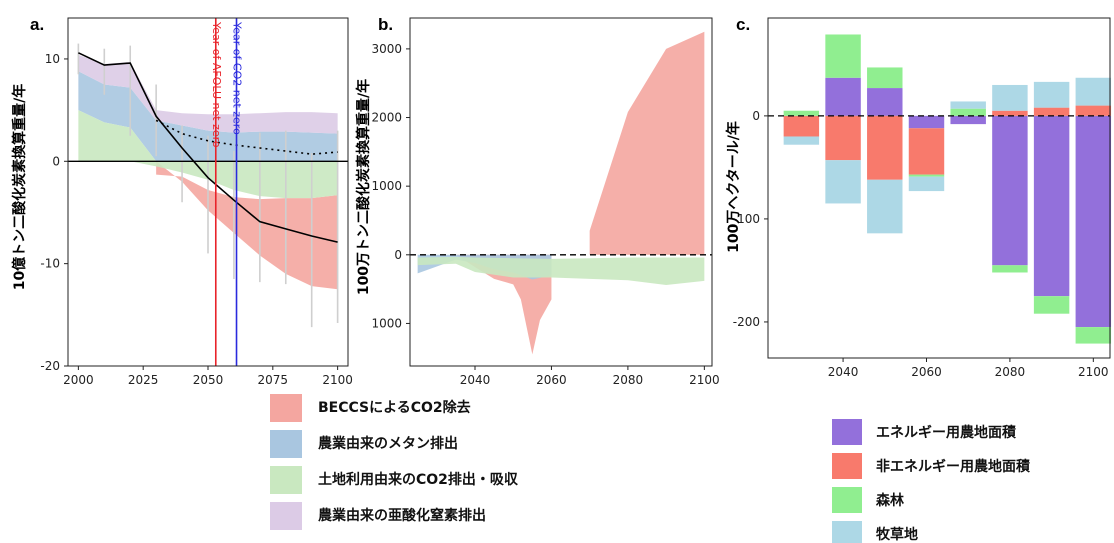  I want to click on y-tick-label: 3000, so click(386, 49).